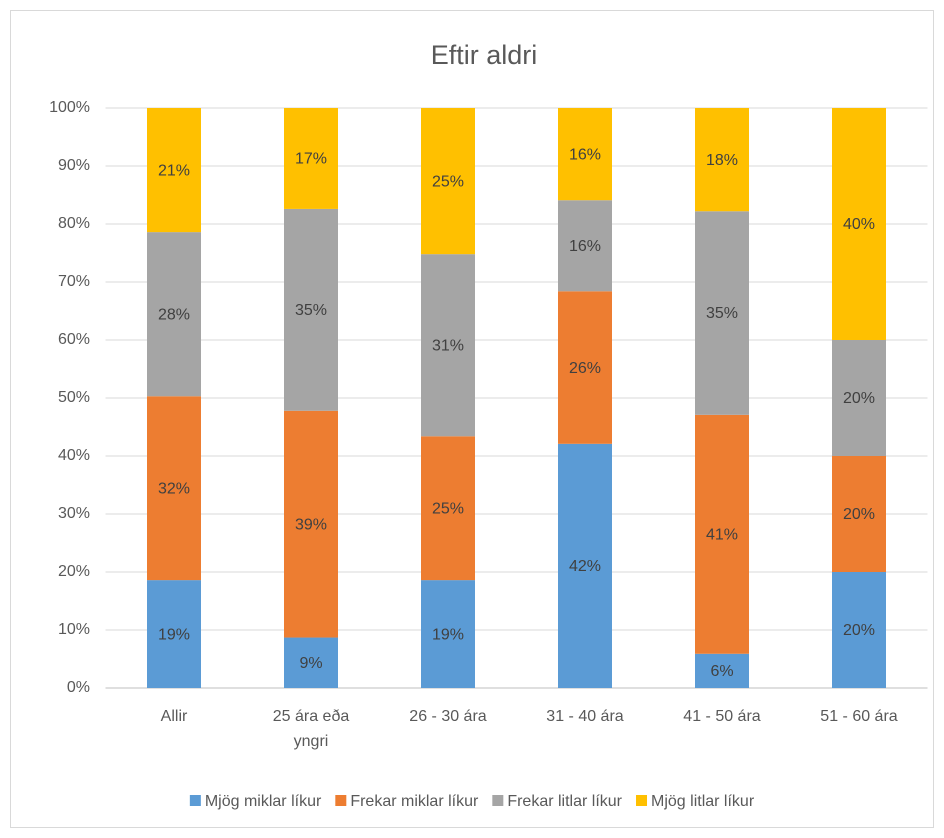 This screenshot has width=944, height=838. Describe the element at coordinates (447, 716) in the screenshot. I see `x-tick-label: 26 - 30 ára` at that location.